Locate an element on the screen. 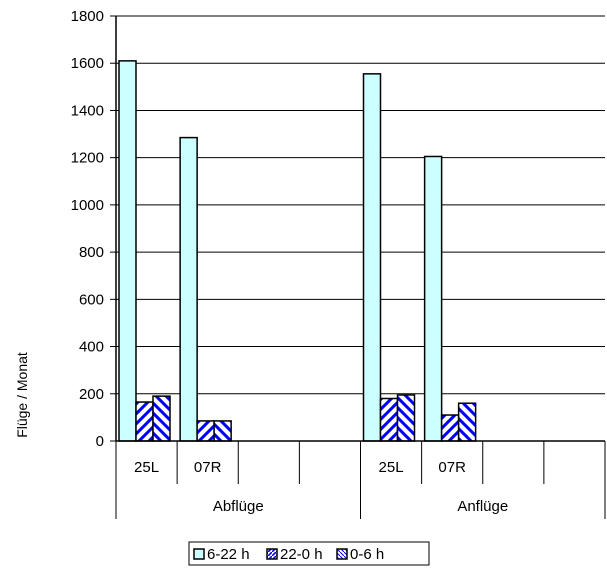 This screenshot has height=572, width=607. y-tick-label: 1200 is located at coordinates (87, 158).